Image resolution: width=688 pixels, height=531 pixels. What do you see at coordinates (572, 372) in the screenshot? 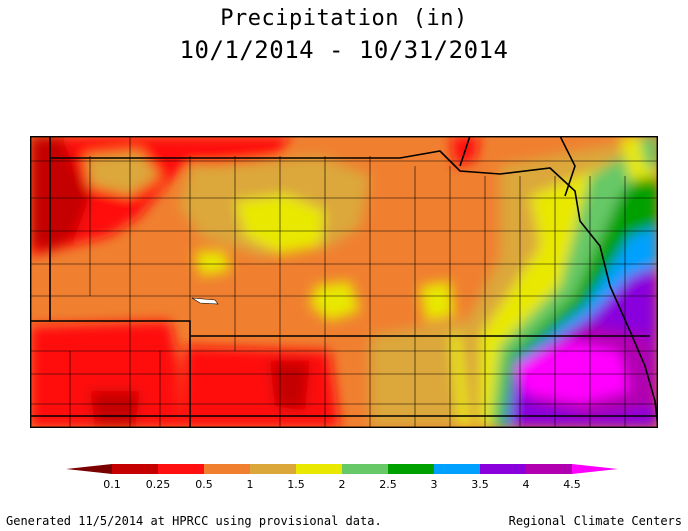
I see `precip-magenta-se` at bounding box center [572, 372].